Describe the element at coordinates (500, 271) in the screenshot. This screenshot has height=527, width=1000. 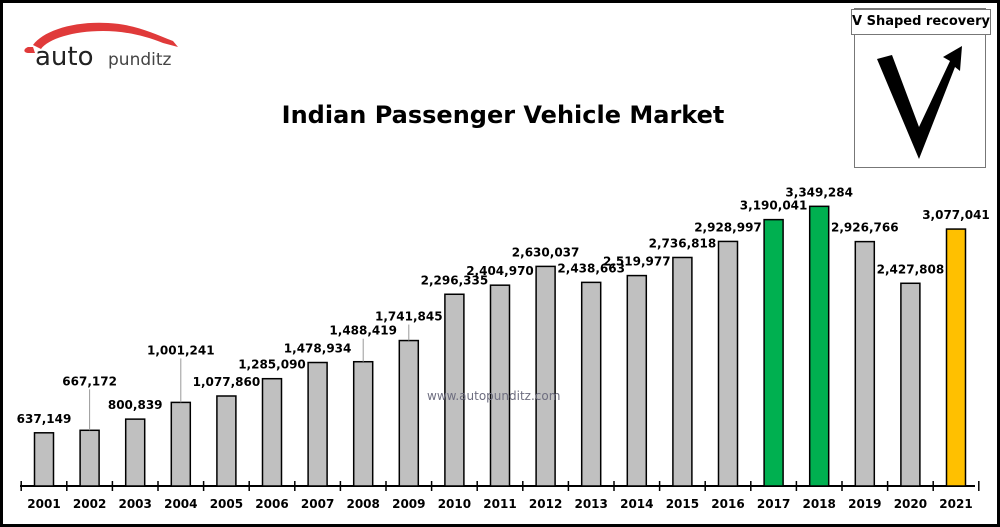
I see `data-label-2011: 2,404,970` at that location.